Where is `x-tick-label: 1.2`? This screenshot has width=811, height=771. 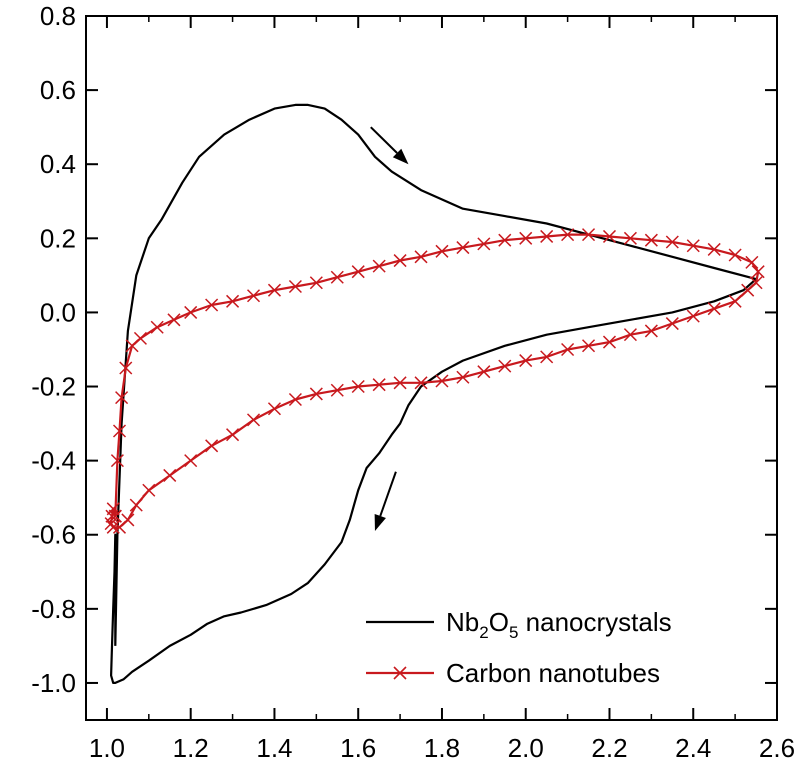
x-tick-label: 1.2 is located at coordinates (191, 748).